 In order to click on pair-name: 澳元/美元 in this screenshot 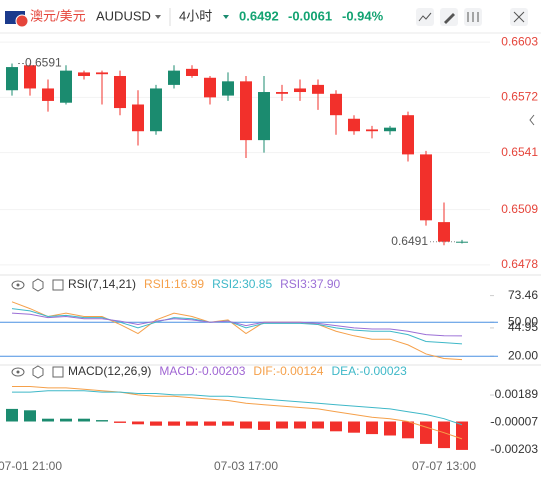, I will do `click(58, 15)`.